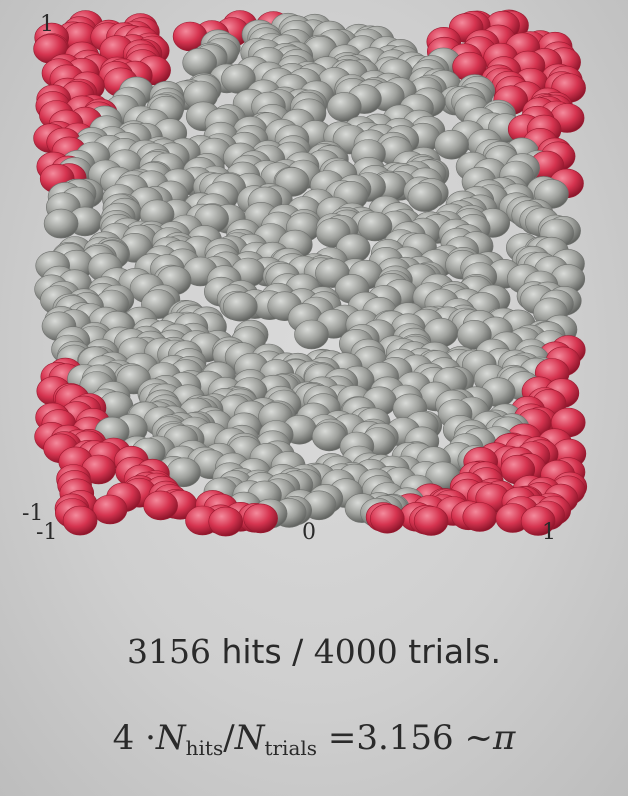 This screenshot has height=796, width=628. What do you see at coordinates (170, 738) in the screenshot?
I see `formula-n-hits: N` at bounding box center [170, 738].